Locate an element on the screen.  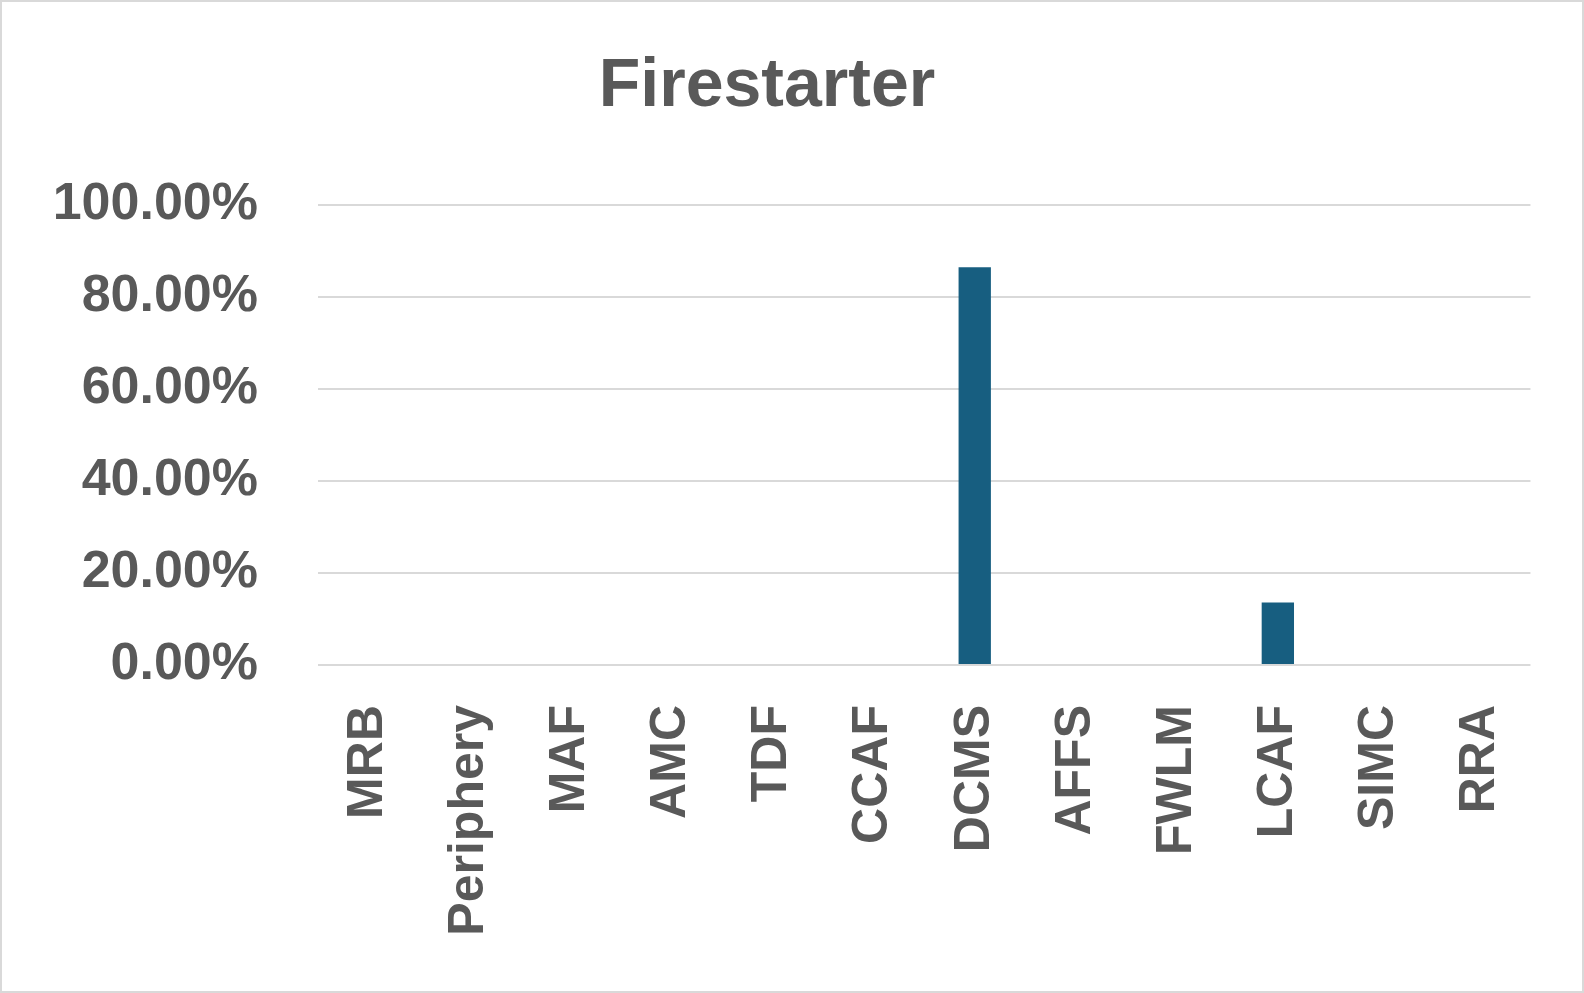
y-tick-label: 100.00% is located at coordinates (155, 200).